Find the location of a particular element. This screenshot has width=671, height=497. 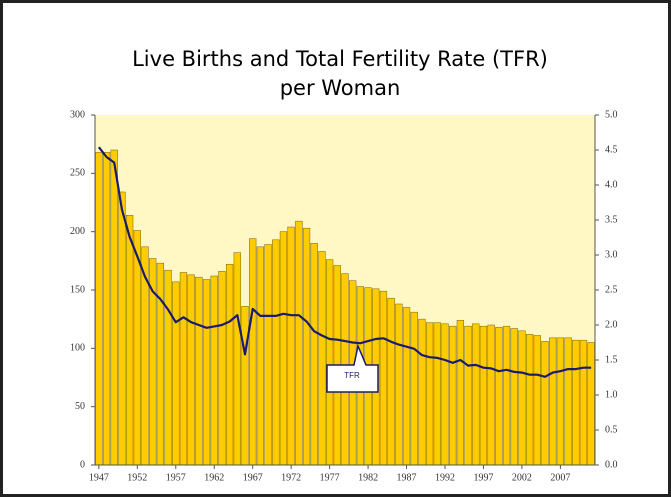

y-tick-label: 0 is located at coordinates (82, 464).